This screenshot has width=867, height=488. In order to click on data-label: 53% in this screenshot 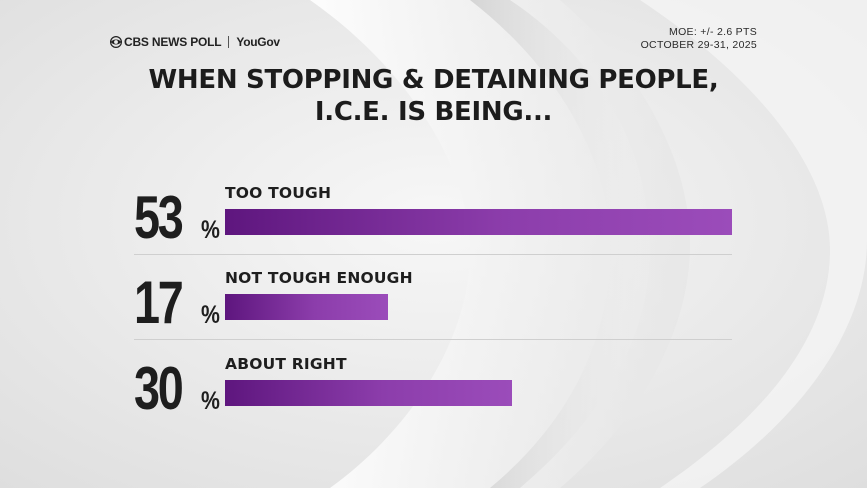, I will do `click(178, 218)`.